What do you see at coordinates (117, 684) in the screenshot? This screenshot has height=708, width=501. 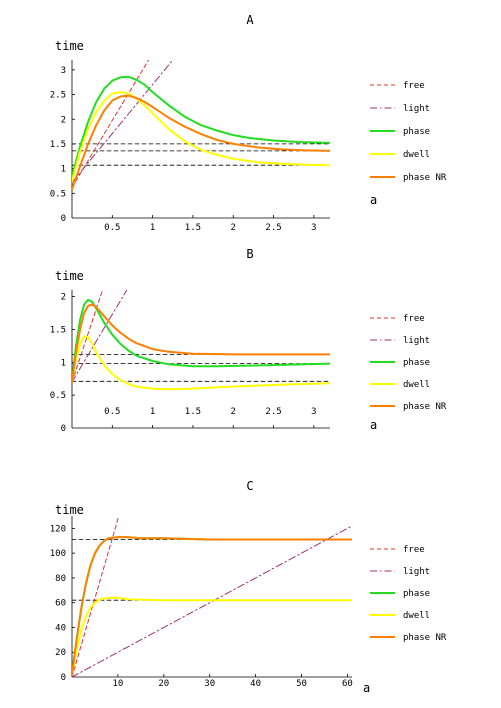 I see `x-tick-label: 10` at bounding box center [117, 684].